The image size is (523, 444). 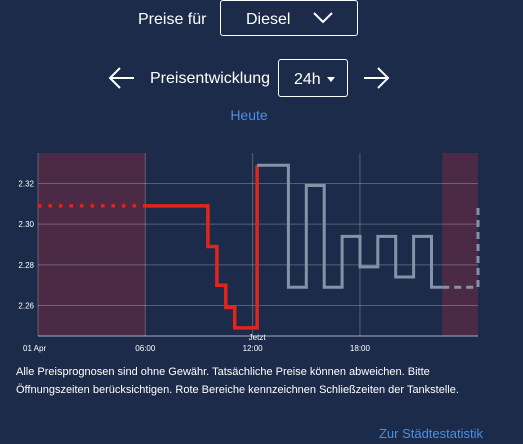 What do you see at coordinates (34, 348) in the screenshot?
I see `x-tick-label: 01 Apr` at bounding box center [34, 348].